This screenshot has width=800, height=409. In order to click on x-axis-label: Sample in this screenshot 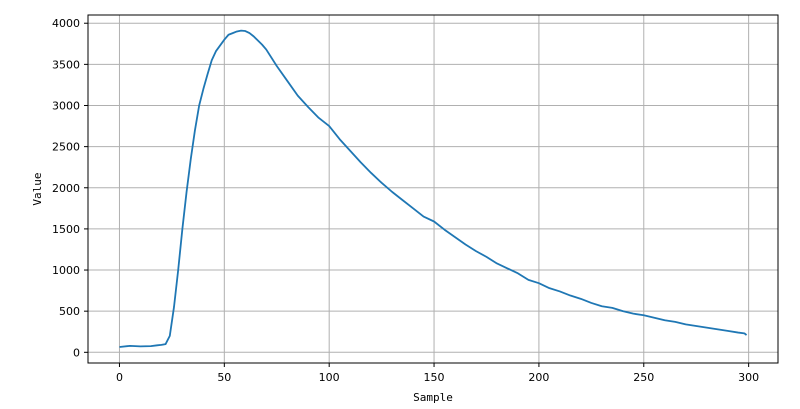, I will do `click(433, 397)`.